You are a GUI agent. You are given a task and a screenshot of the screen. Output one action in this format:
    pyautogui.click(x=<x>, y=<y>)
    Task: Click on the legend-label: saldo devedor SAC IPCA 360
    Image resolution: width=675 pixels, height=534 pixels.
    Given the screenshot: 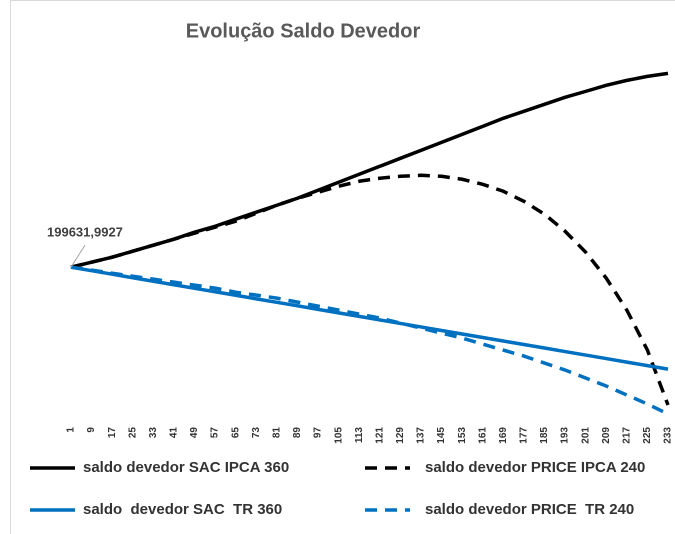 What is the action you would take?
    pyautogui.click(x=186, y=467)
    